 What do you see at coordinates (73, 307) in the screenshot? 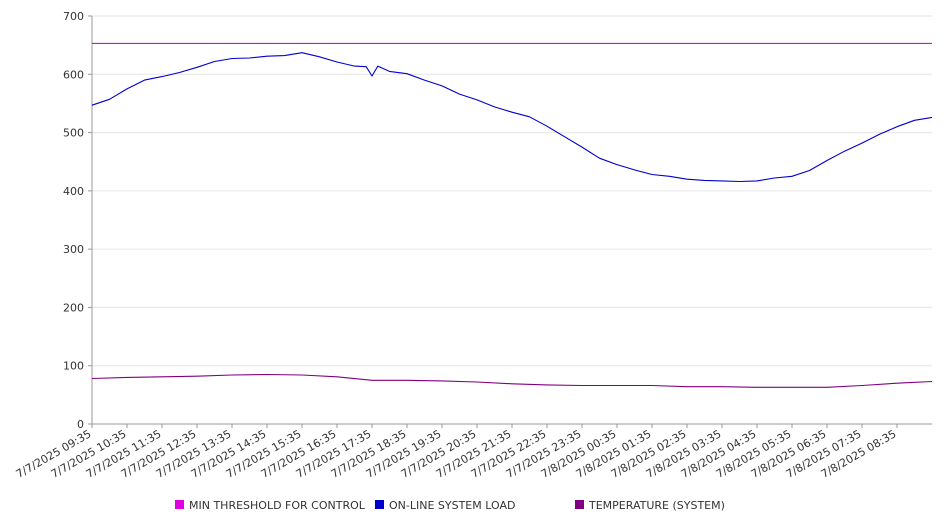
I see `y-tick-label: 200` at bounding box center [73, 307].